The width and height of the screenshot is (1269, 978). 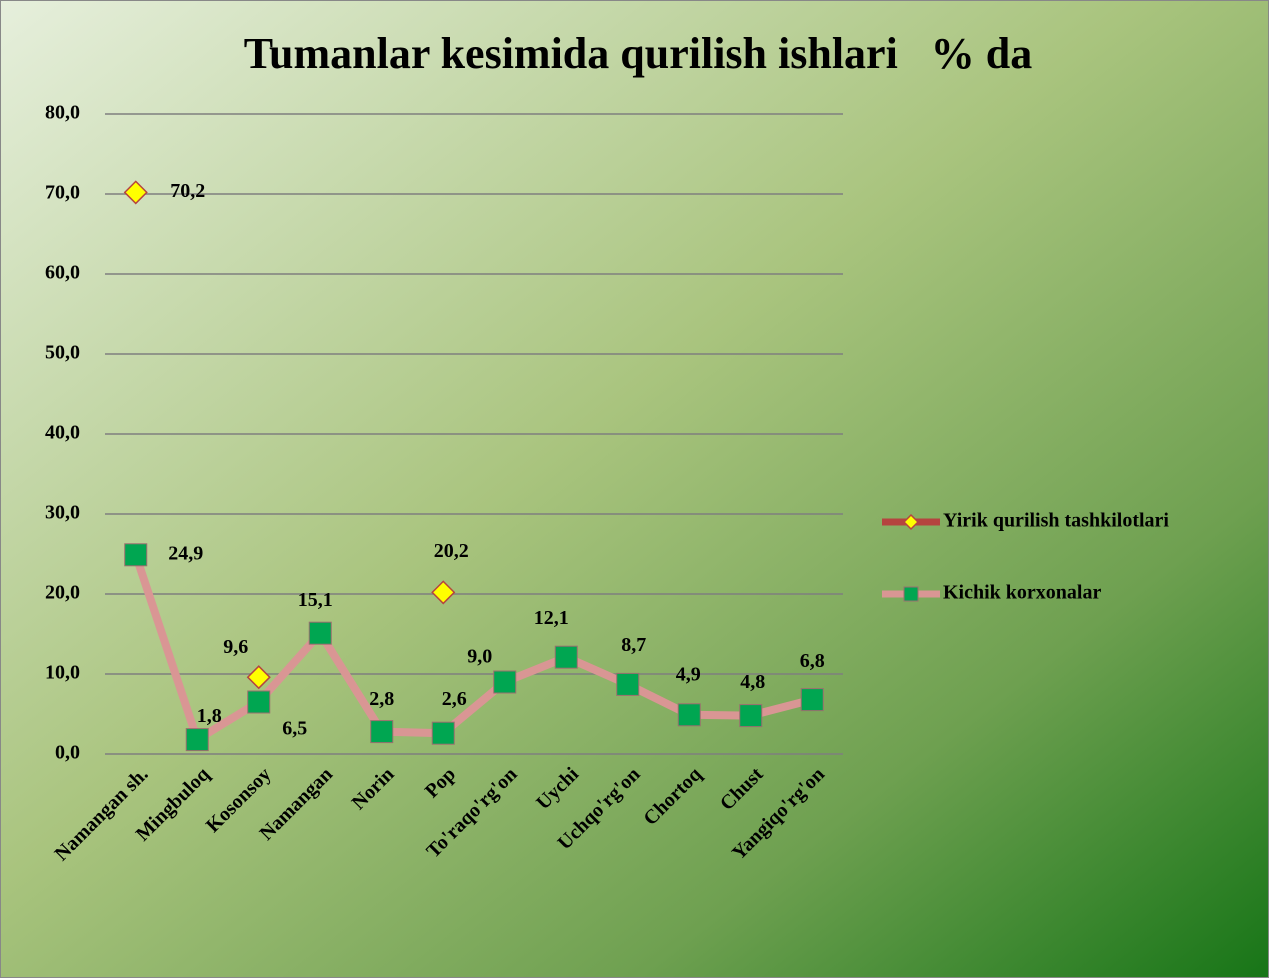 I want to click on y-tick-label: 0,0, so click(x=67, y=753).